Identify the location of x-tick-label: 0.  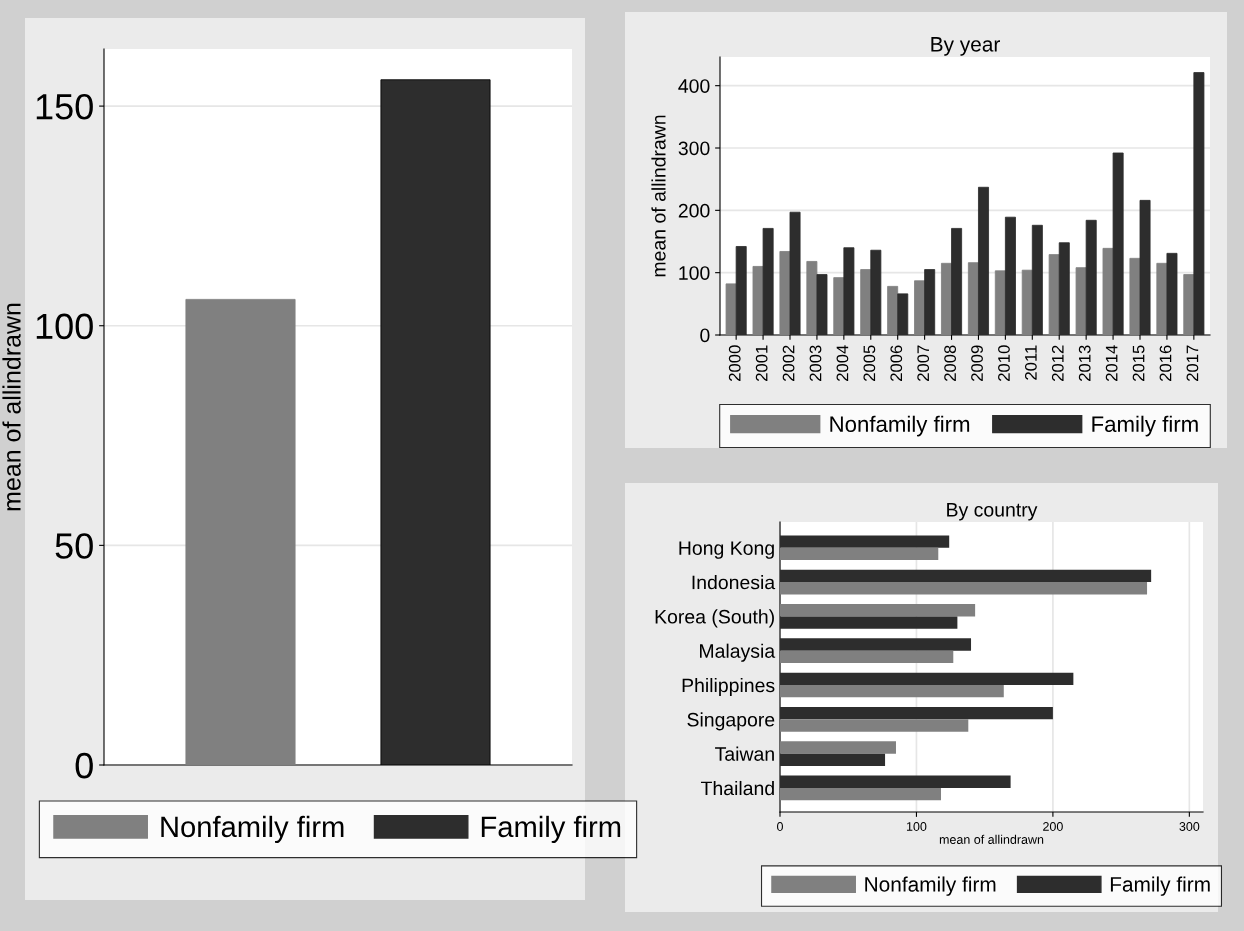
(780, 826).